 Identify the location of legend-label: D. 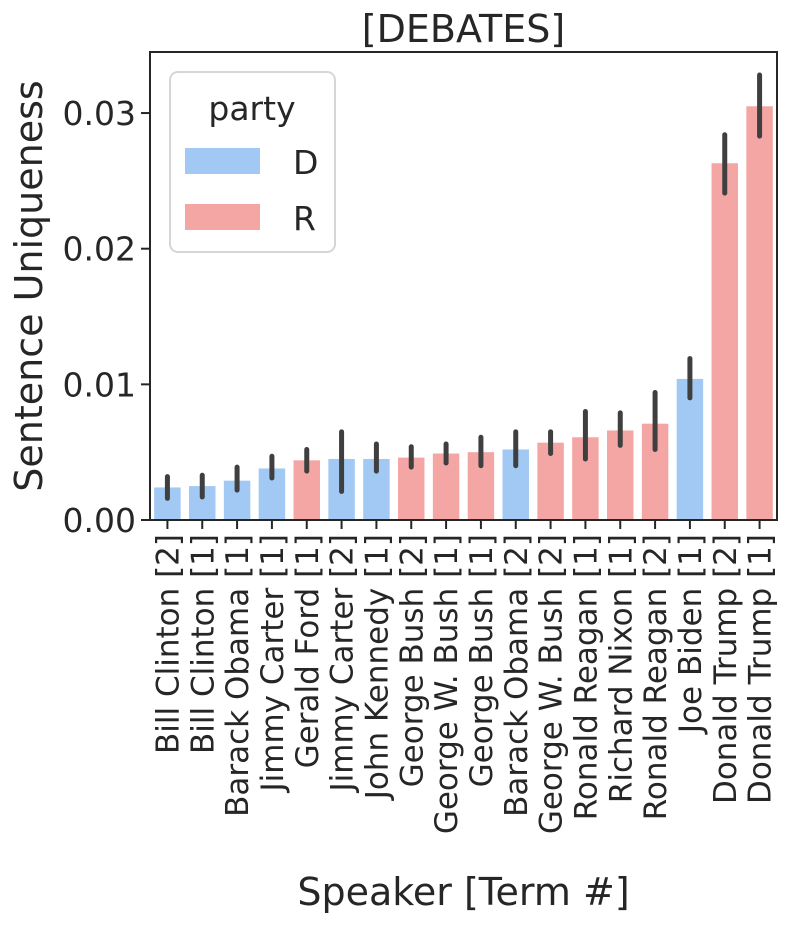
(305, 162).